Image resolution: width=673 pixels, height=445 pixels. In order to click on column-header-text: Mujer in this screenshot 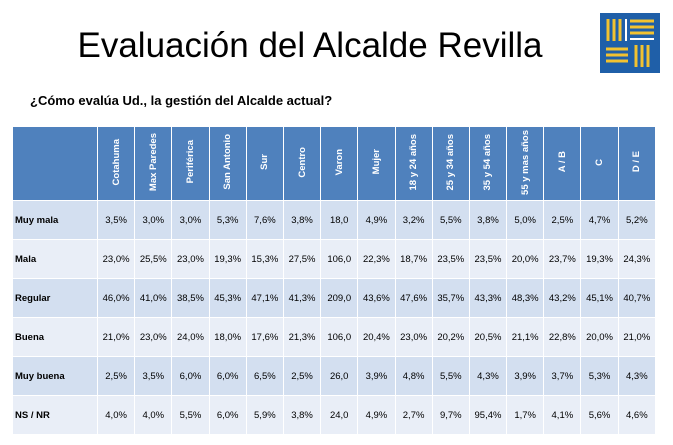, I will do `click(376, 162)`.